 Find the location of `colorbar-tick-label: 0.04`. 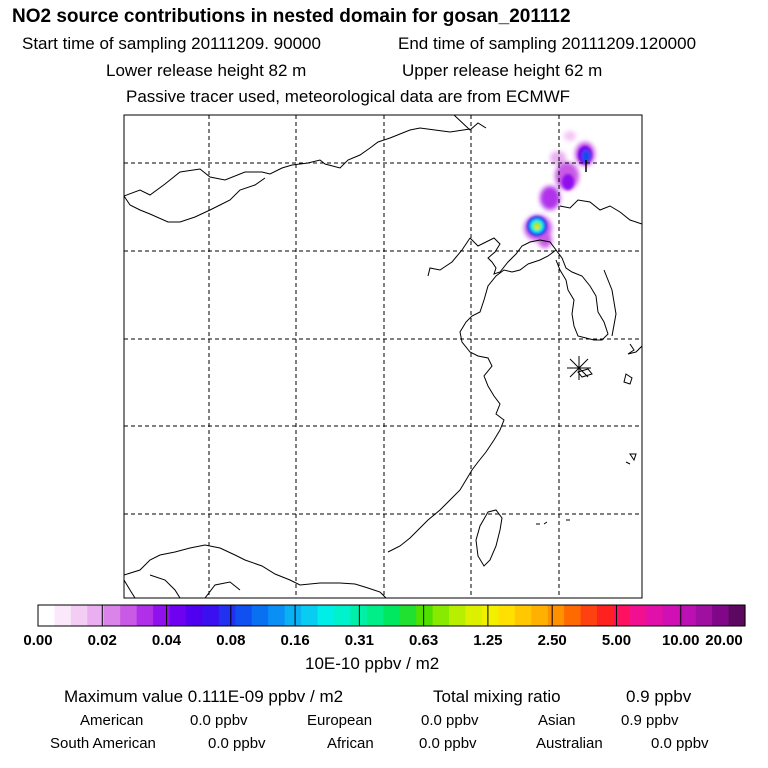

colorbar-tick-label: 0.04 is located at coordinates (166, 640).